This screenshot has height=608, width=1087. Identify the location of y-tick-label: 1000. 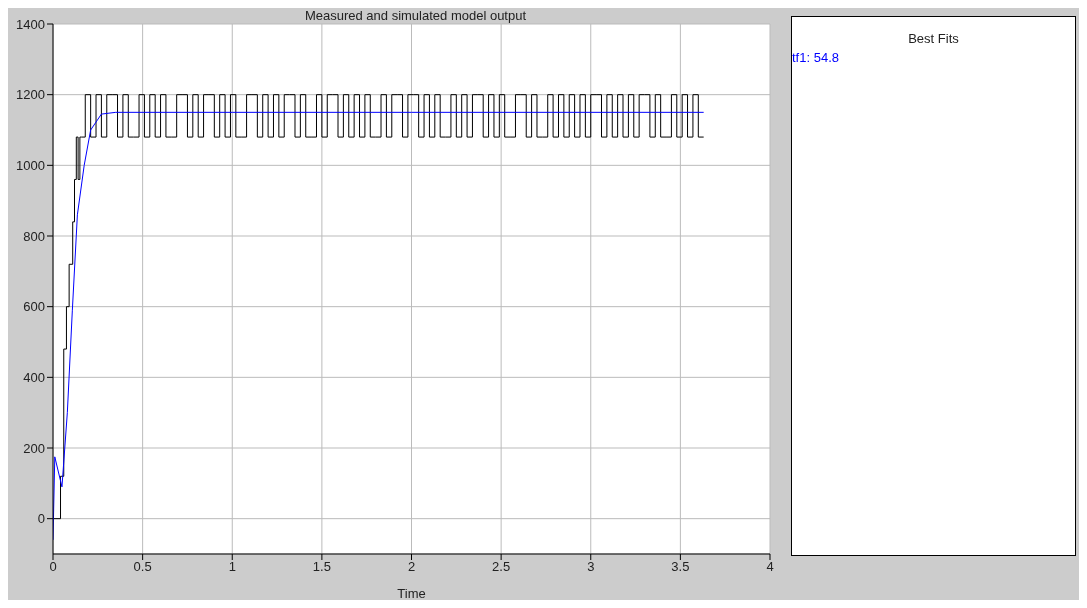
(30, 165).